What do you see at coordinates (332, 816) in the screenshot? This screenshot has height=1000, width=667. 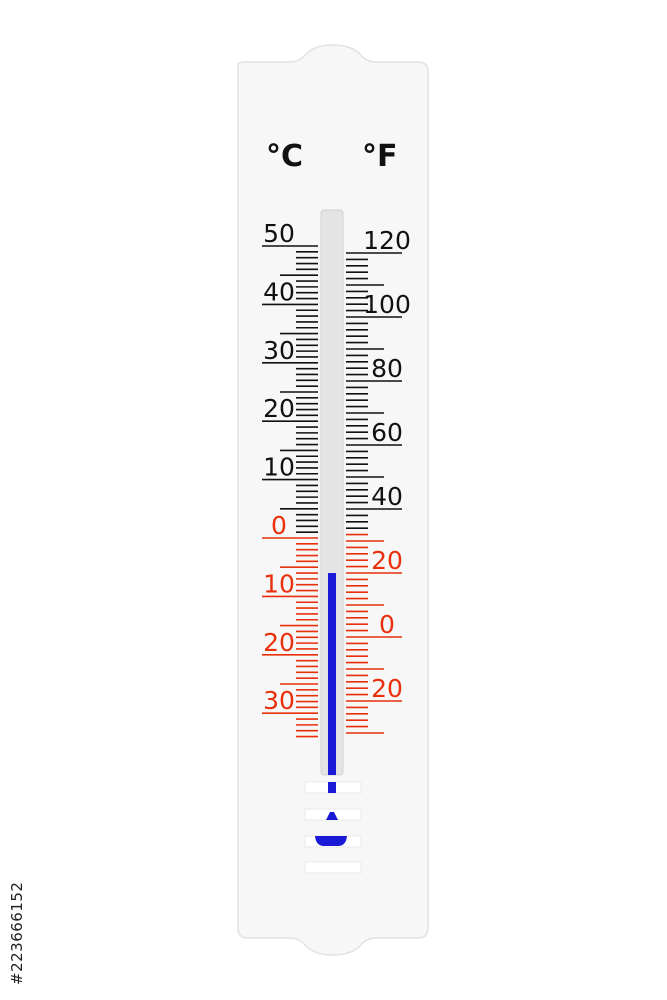 I see `mercury-bulb-top` at bounding box center [332, 816].